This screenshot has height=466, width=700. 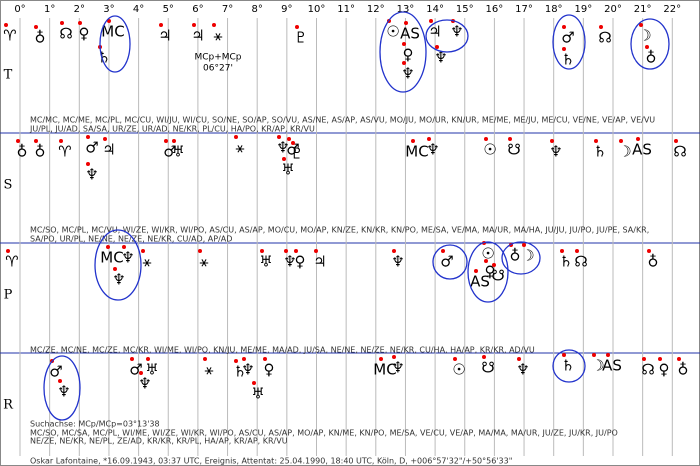 What do you see at coordinates (643, 9) in the screenshot?
I see `degree-label: 21°` at bounding box center [643, 9].